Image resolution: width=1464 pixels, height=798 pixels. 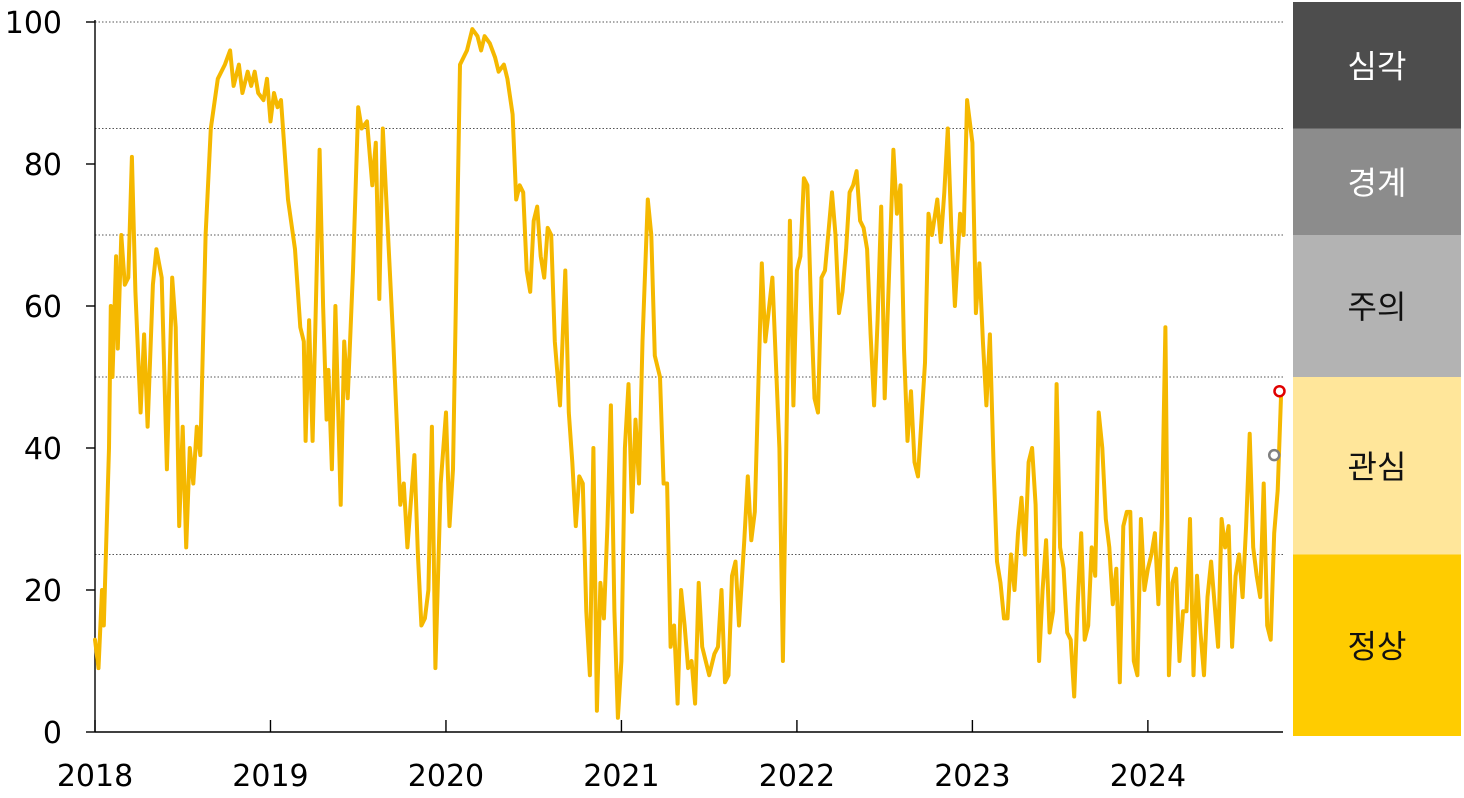 What do you see at coordinates (797, 776) in the screenshot?
I see `x-tick-label: 2022` at bounding box center [797, 776].